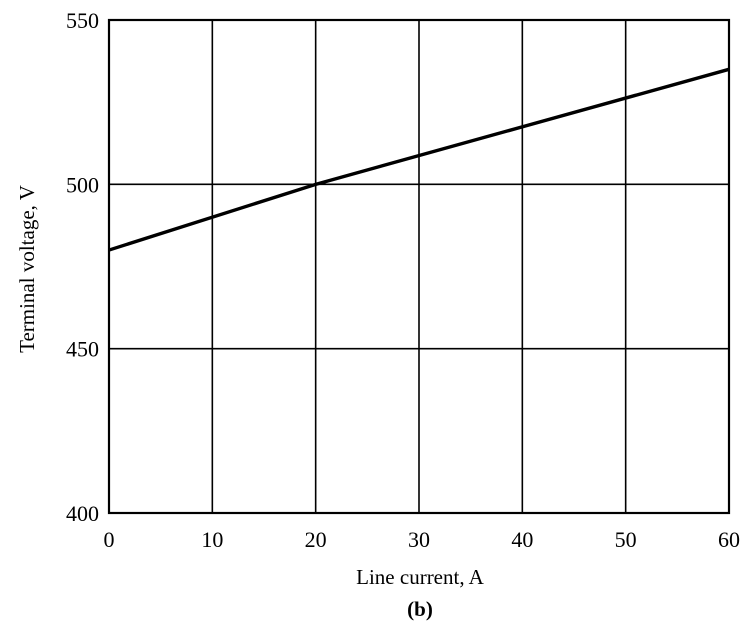  Describe the element at coordinates (82, 267) in the screenshot. I see `y-tick-labels: 400 450 500 550` at that location.